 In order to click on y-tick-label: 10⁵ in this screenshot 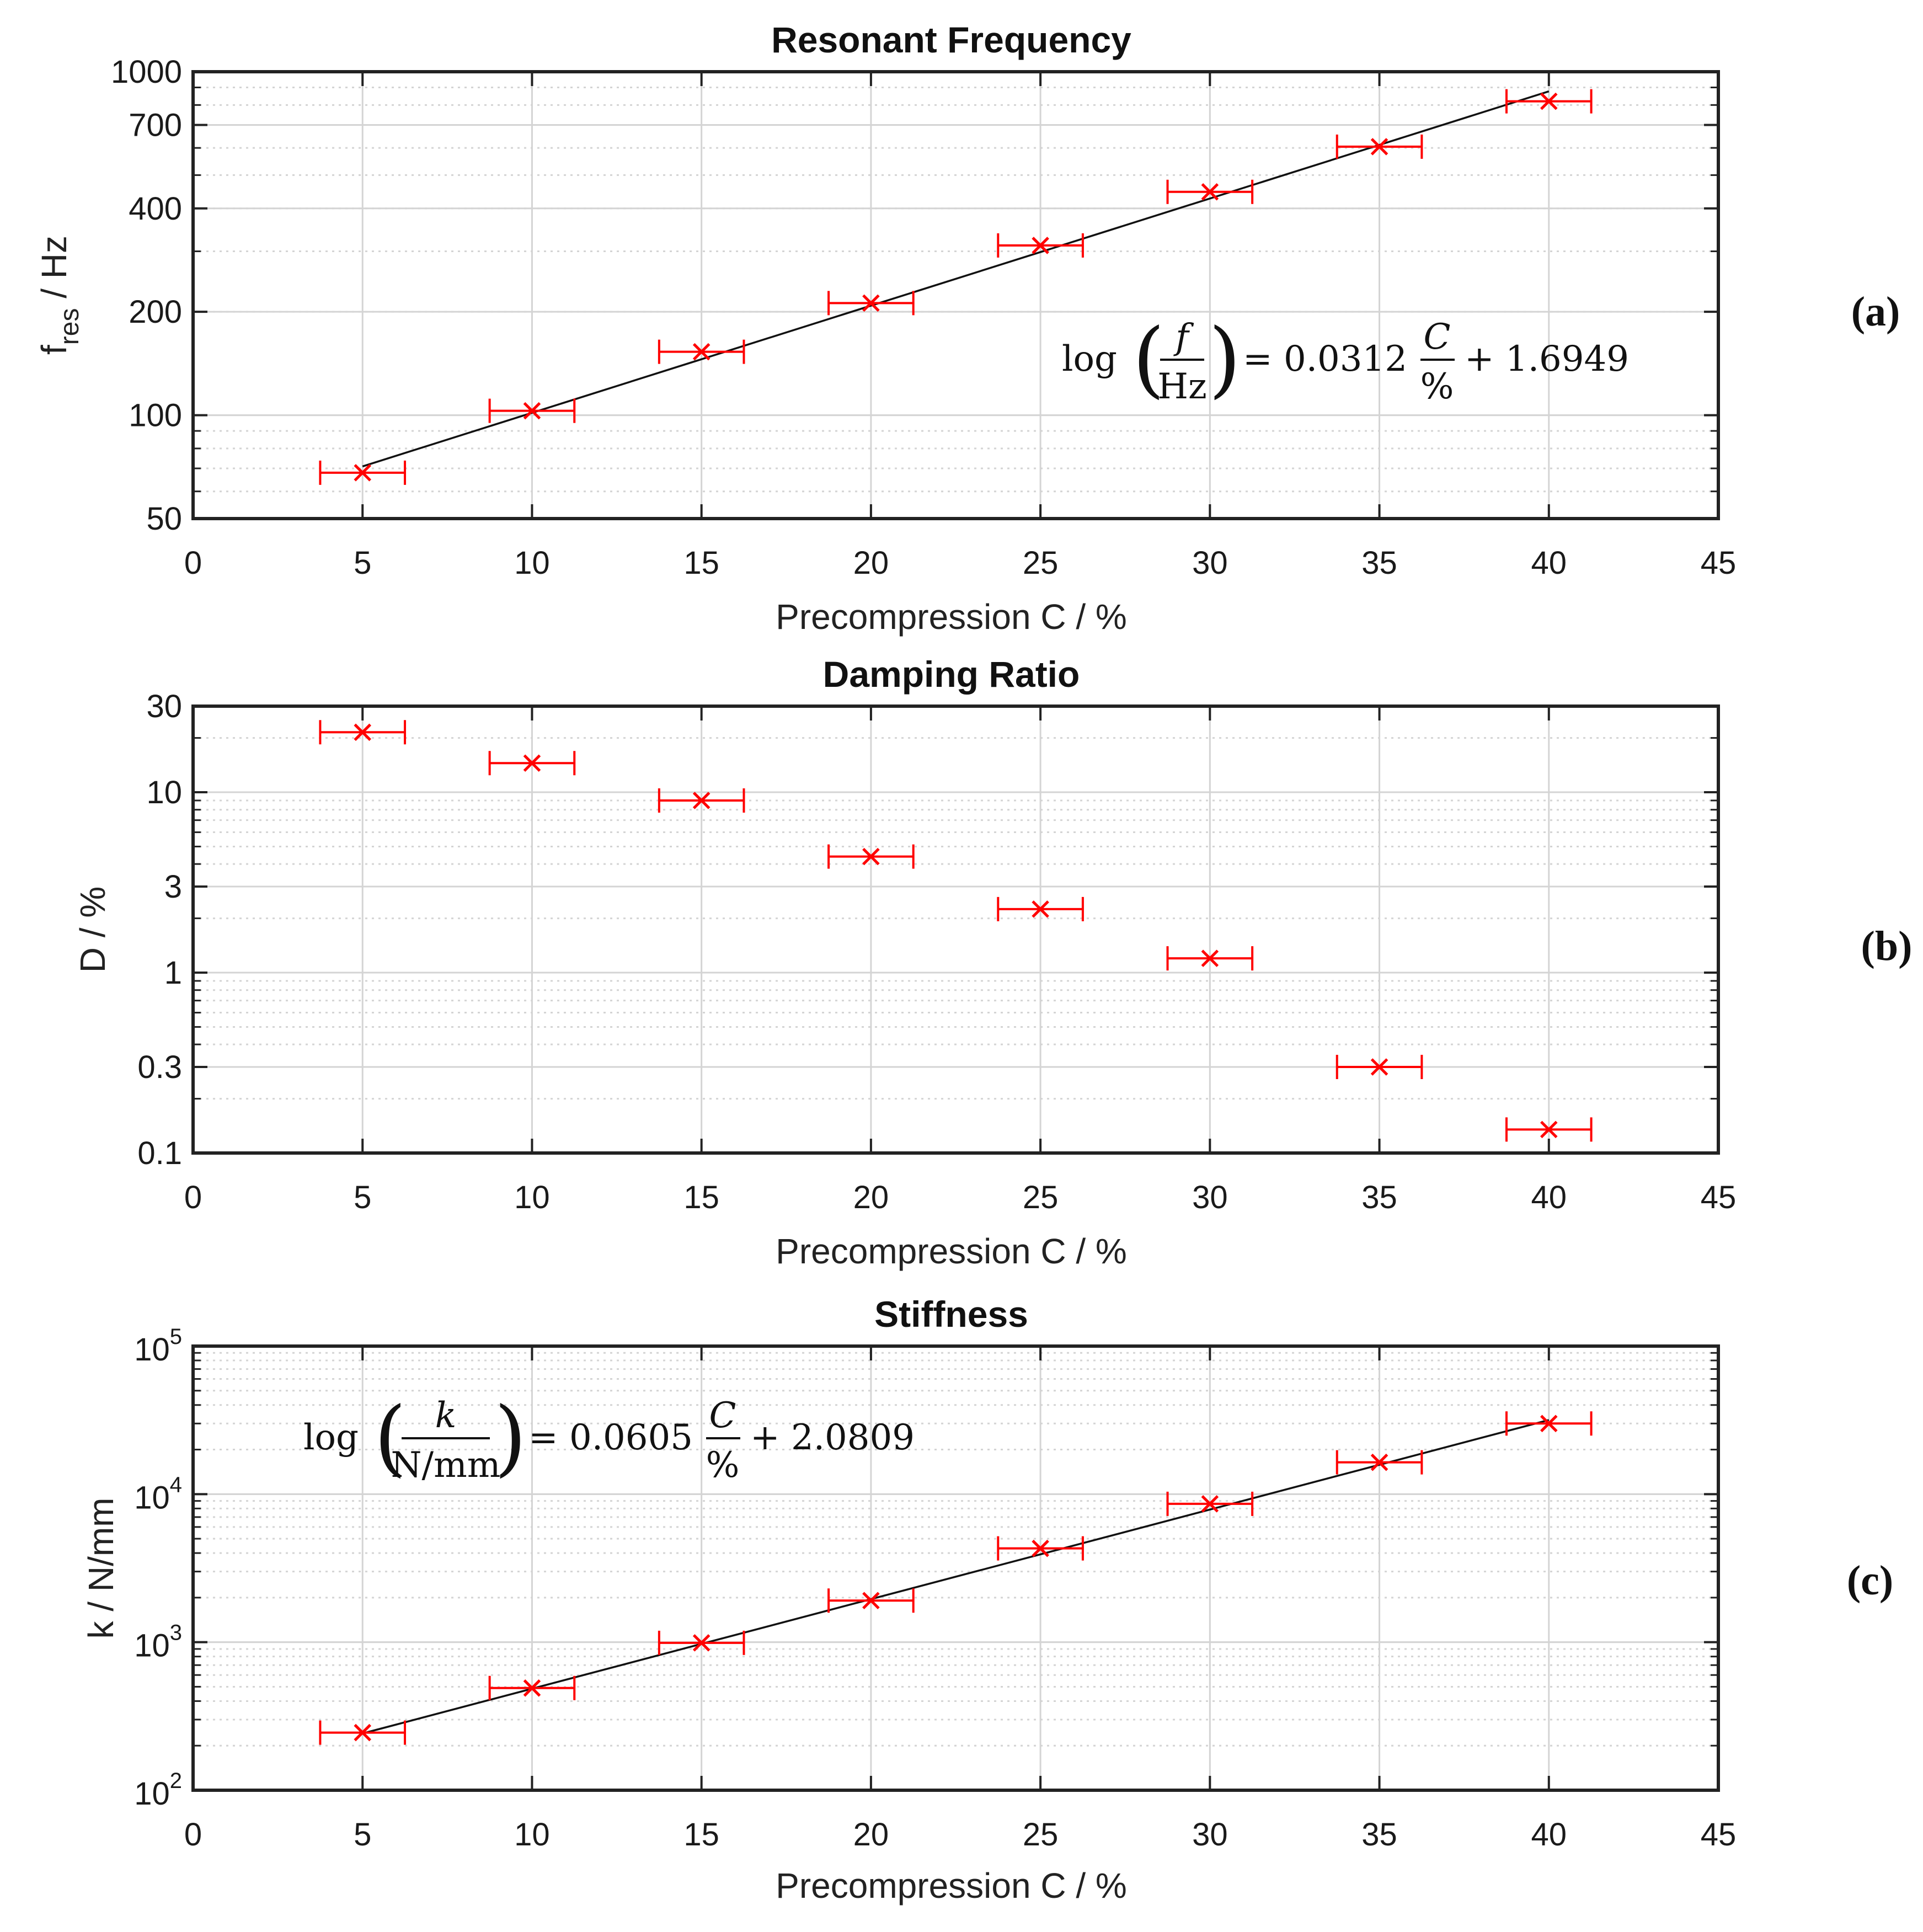, I will do `click(158, 1346)`.